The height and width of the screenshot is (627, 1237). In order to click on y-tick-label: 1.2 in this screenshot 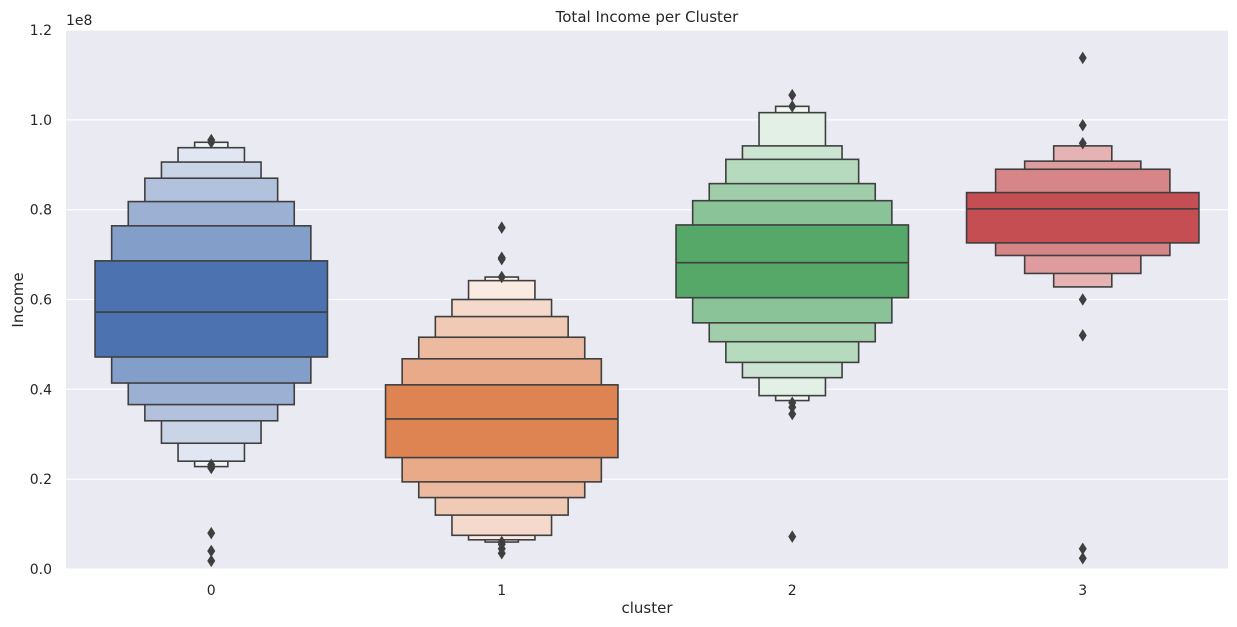, I will do `click(41, 31)`.